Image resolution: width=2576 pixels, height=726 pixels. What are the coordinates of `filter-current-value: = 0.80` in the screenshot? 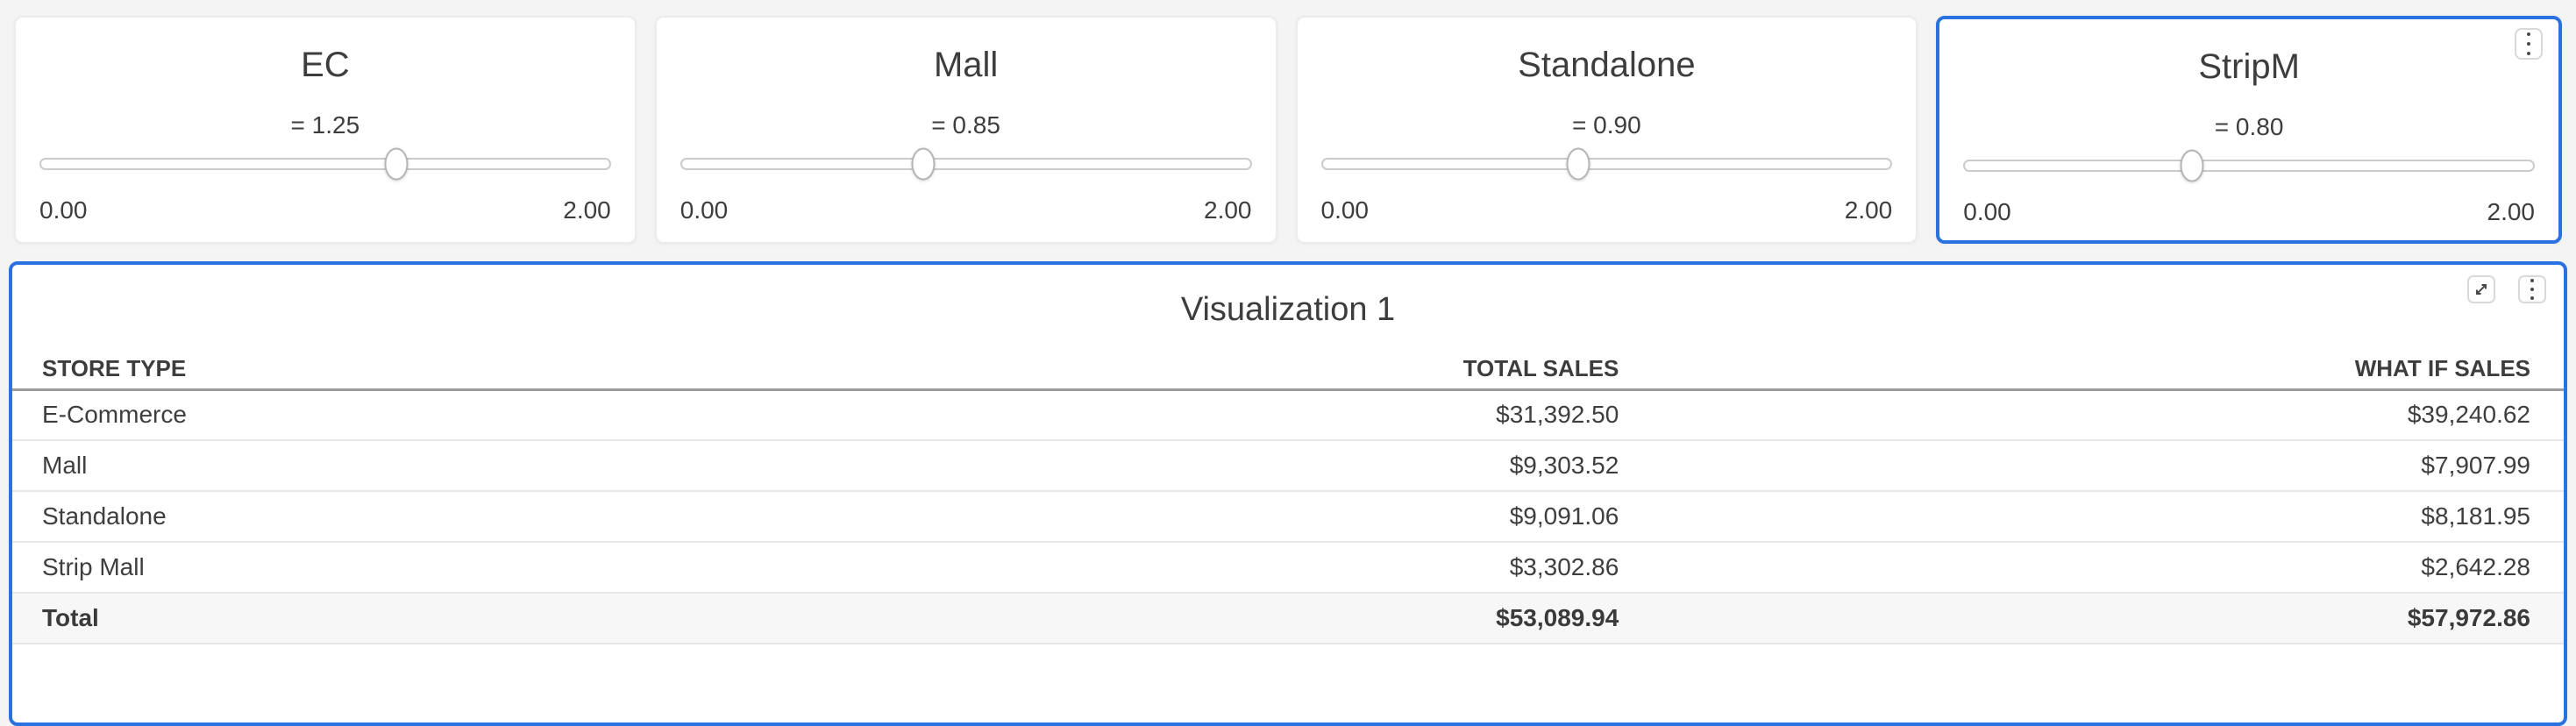 It's located at (2249, 127).